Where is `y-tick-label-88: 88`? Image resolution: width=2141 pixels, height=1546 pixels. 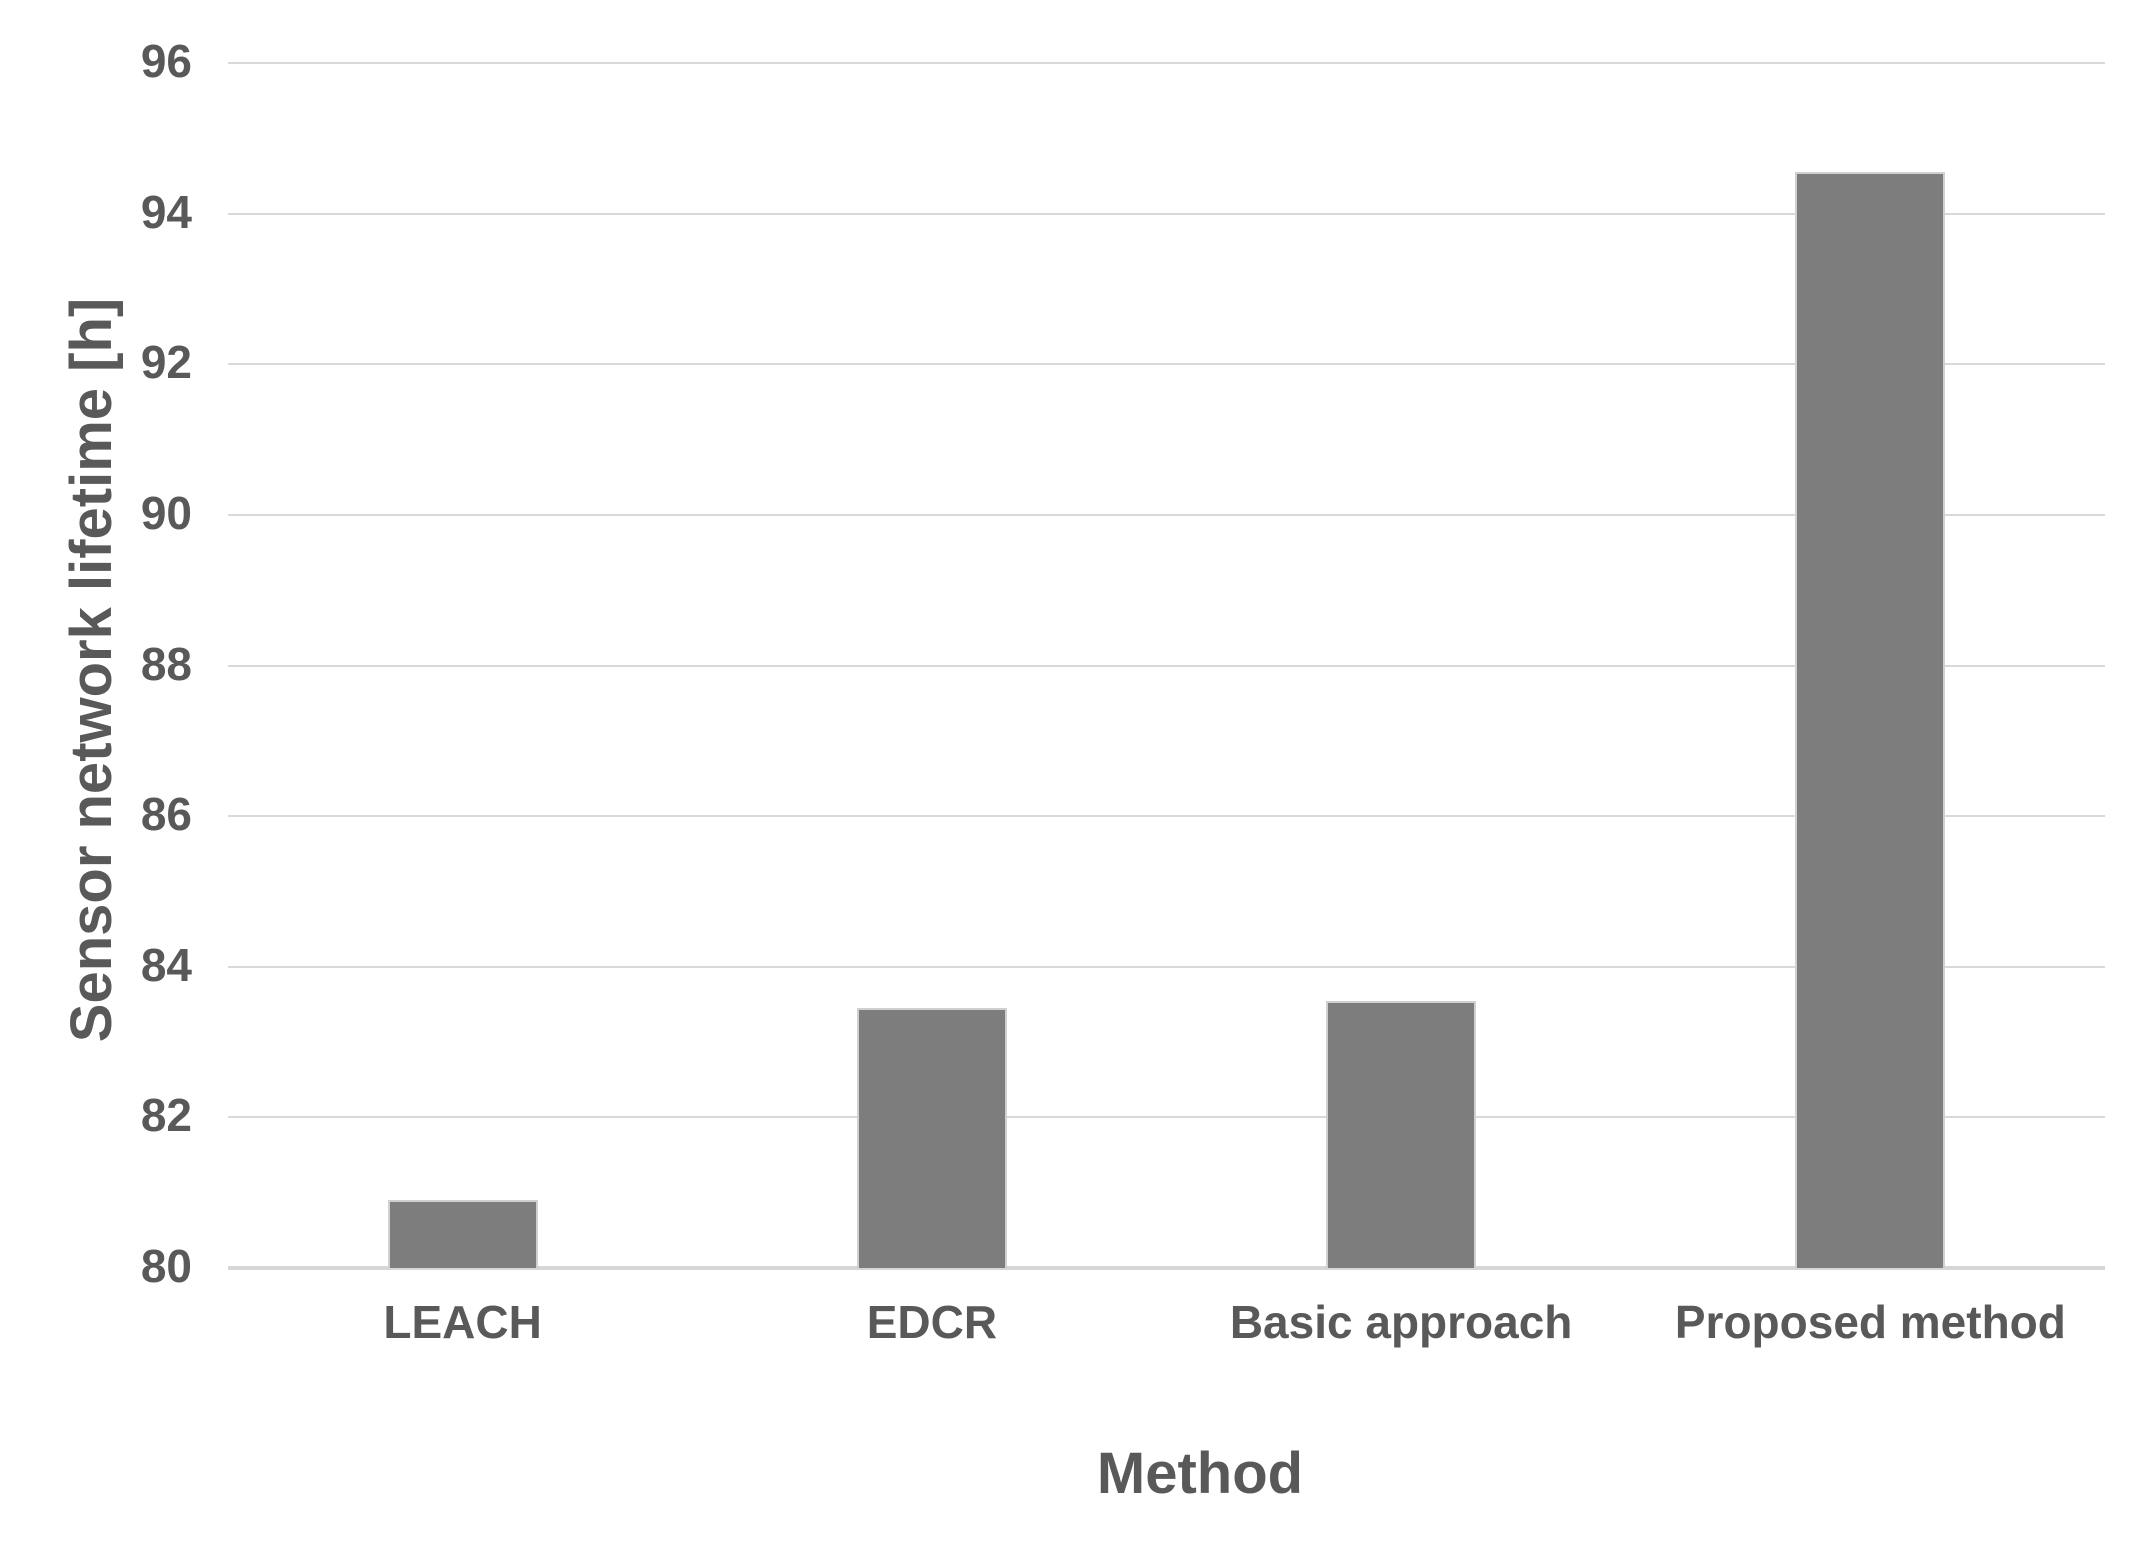 y-tick-label-88: 88 is located at coordinates (166, 663).